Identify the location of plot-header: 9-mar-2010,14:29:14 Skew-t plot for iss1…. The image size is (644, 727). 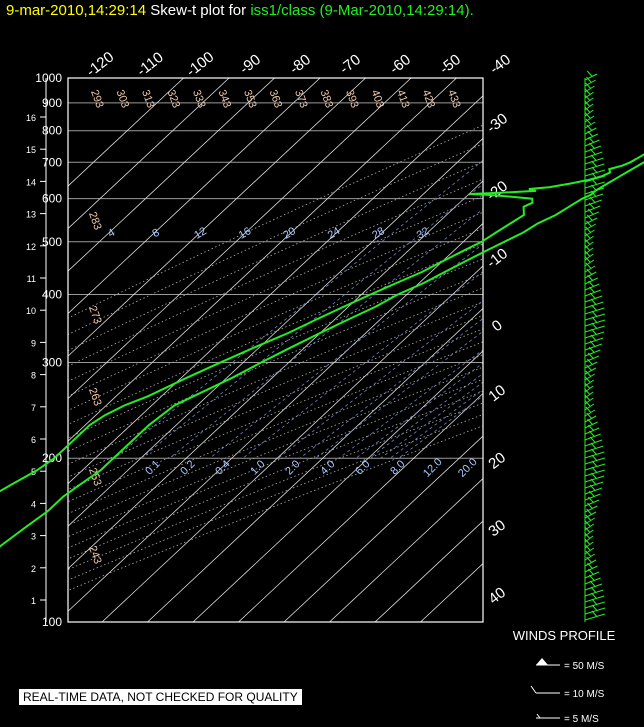
(240, 10).